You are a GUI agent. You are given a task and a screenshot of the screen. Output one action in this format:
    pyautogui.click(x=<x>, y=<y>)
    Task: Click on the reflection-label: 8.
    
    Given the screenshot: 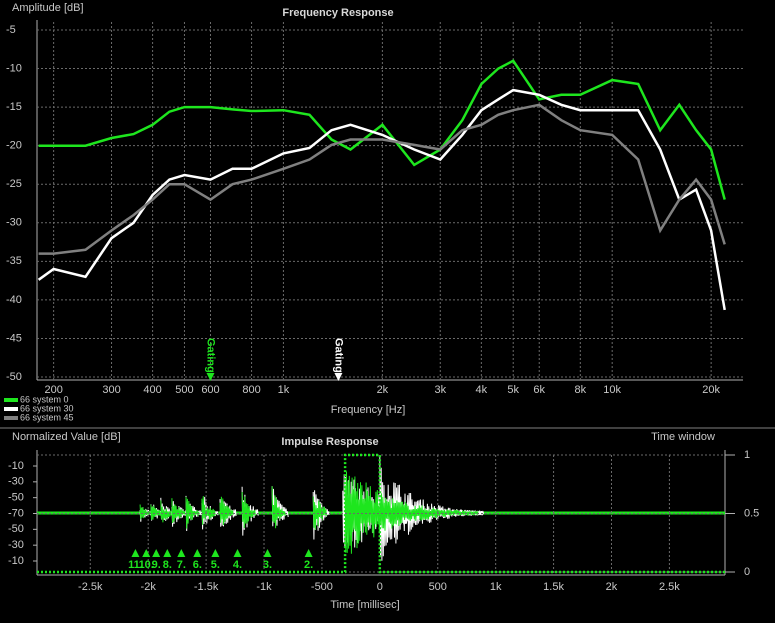 What is the action you would take?
    pyautogui.click(x=167, y=565)
    